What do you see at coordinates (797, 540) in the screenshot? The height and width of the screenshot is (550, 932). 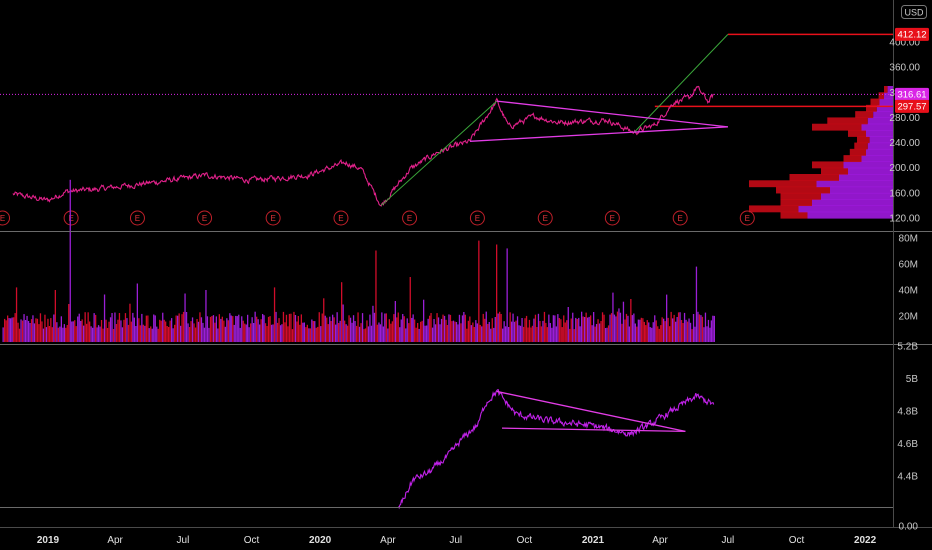 I see `time-tick-label: Oct` at bounding box center [797, 540].